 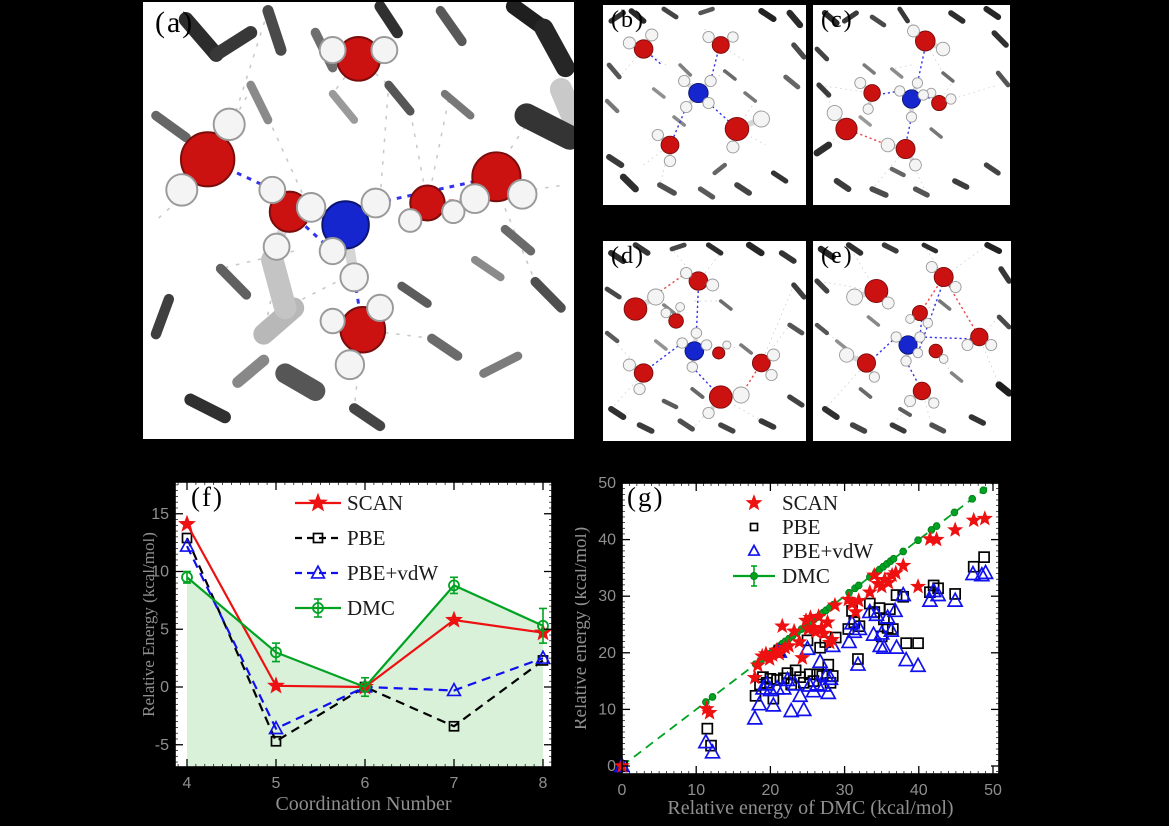 What do you see at coordinates (911, 102) in the screenshot?
I see `molecular-snapshot-c` at bounding box center [911, 102].